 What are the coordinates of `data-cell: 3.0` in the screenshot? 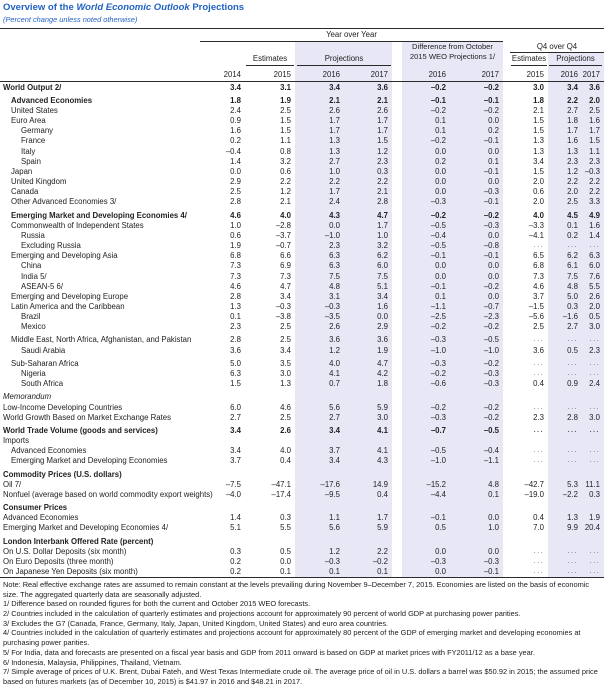 It's located at (594, 327).